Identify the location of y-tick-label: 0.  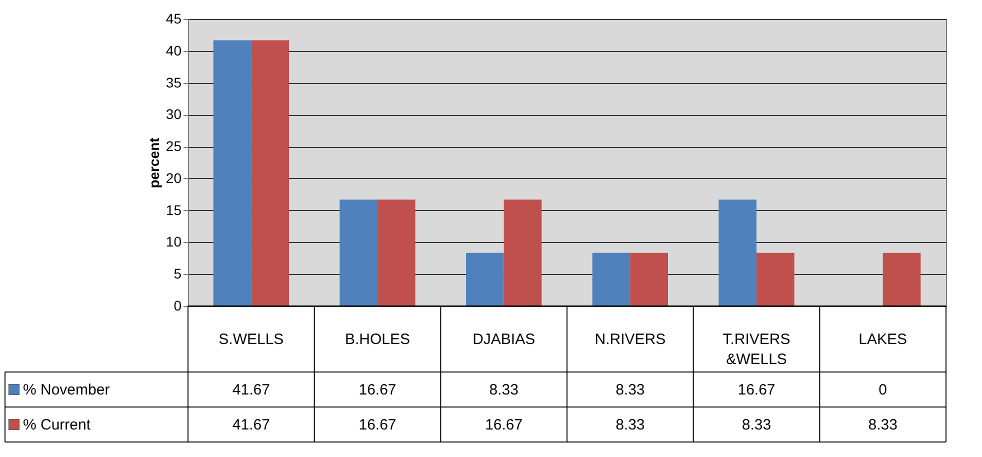
(178, 306).